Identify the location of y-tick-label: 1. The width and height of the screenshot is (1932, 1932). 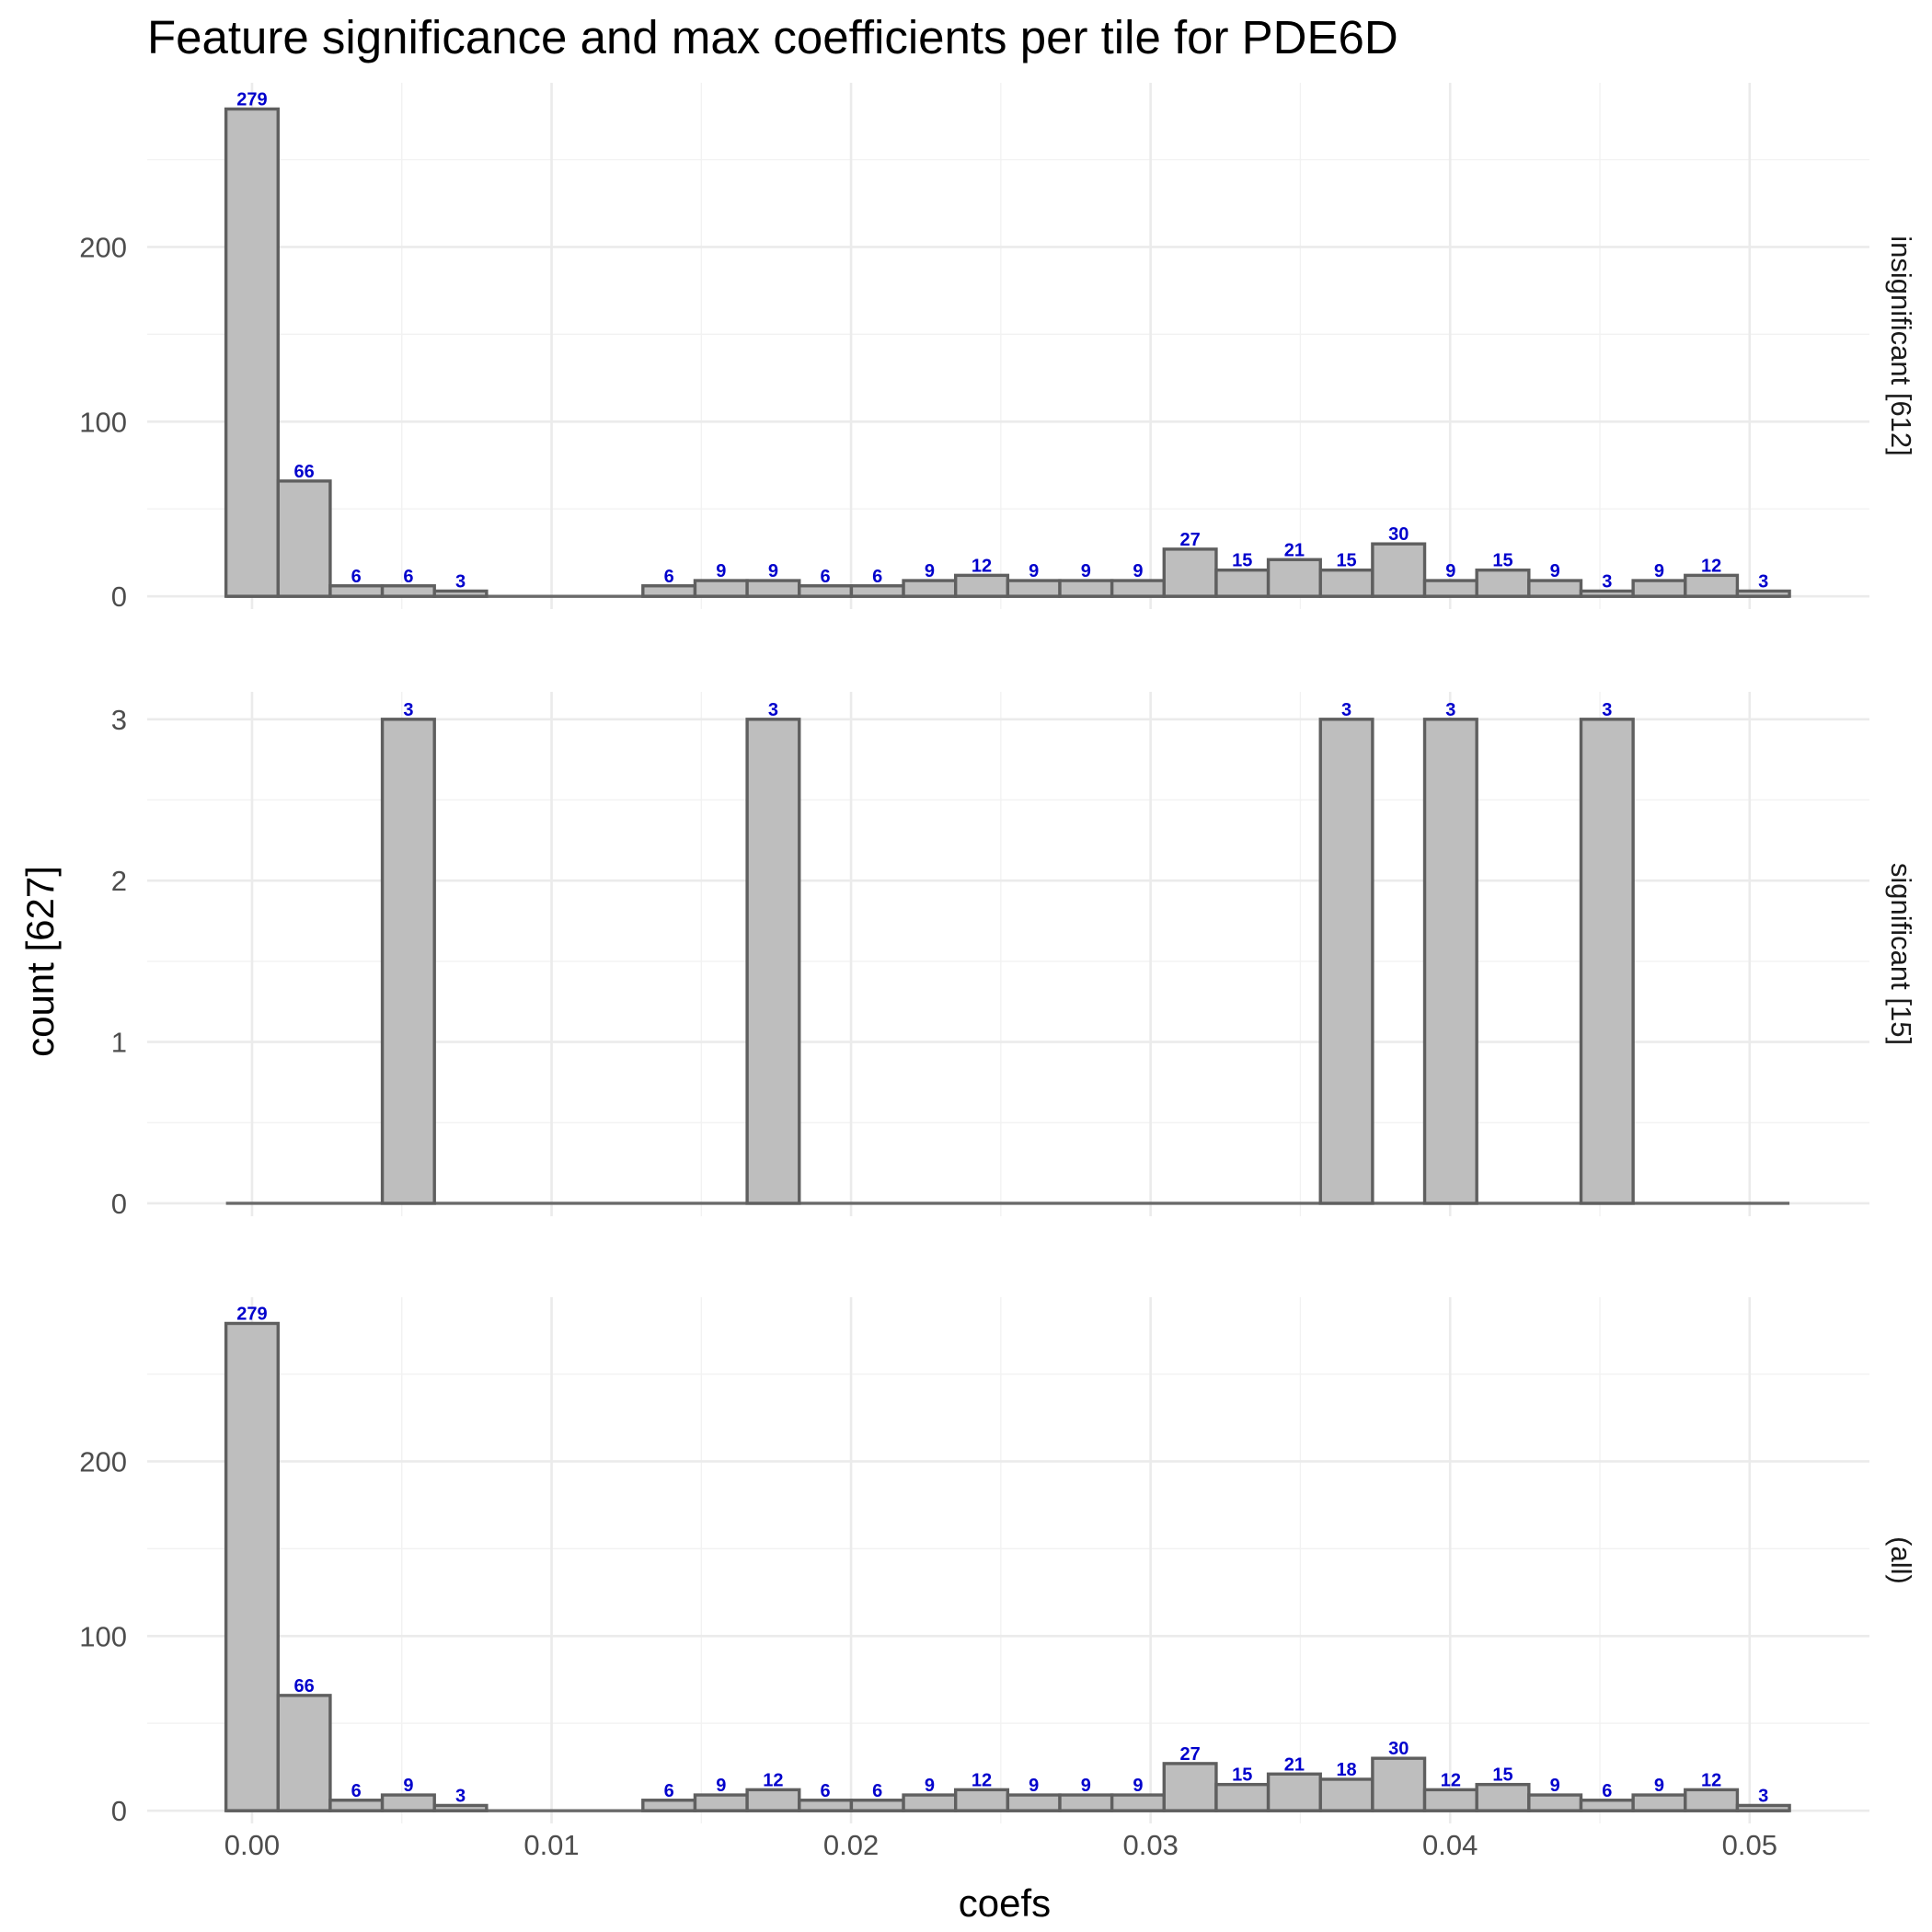
(119, 1043).